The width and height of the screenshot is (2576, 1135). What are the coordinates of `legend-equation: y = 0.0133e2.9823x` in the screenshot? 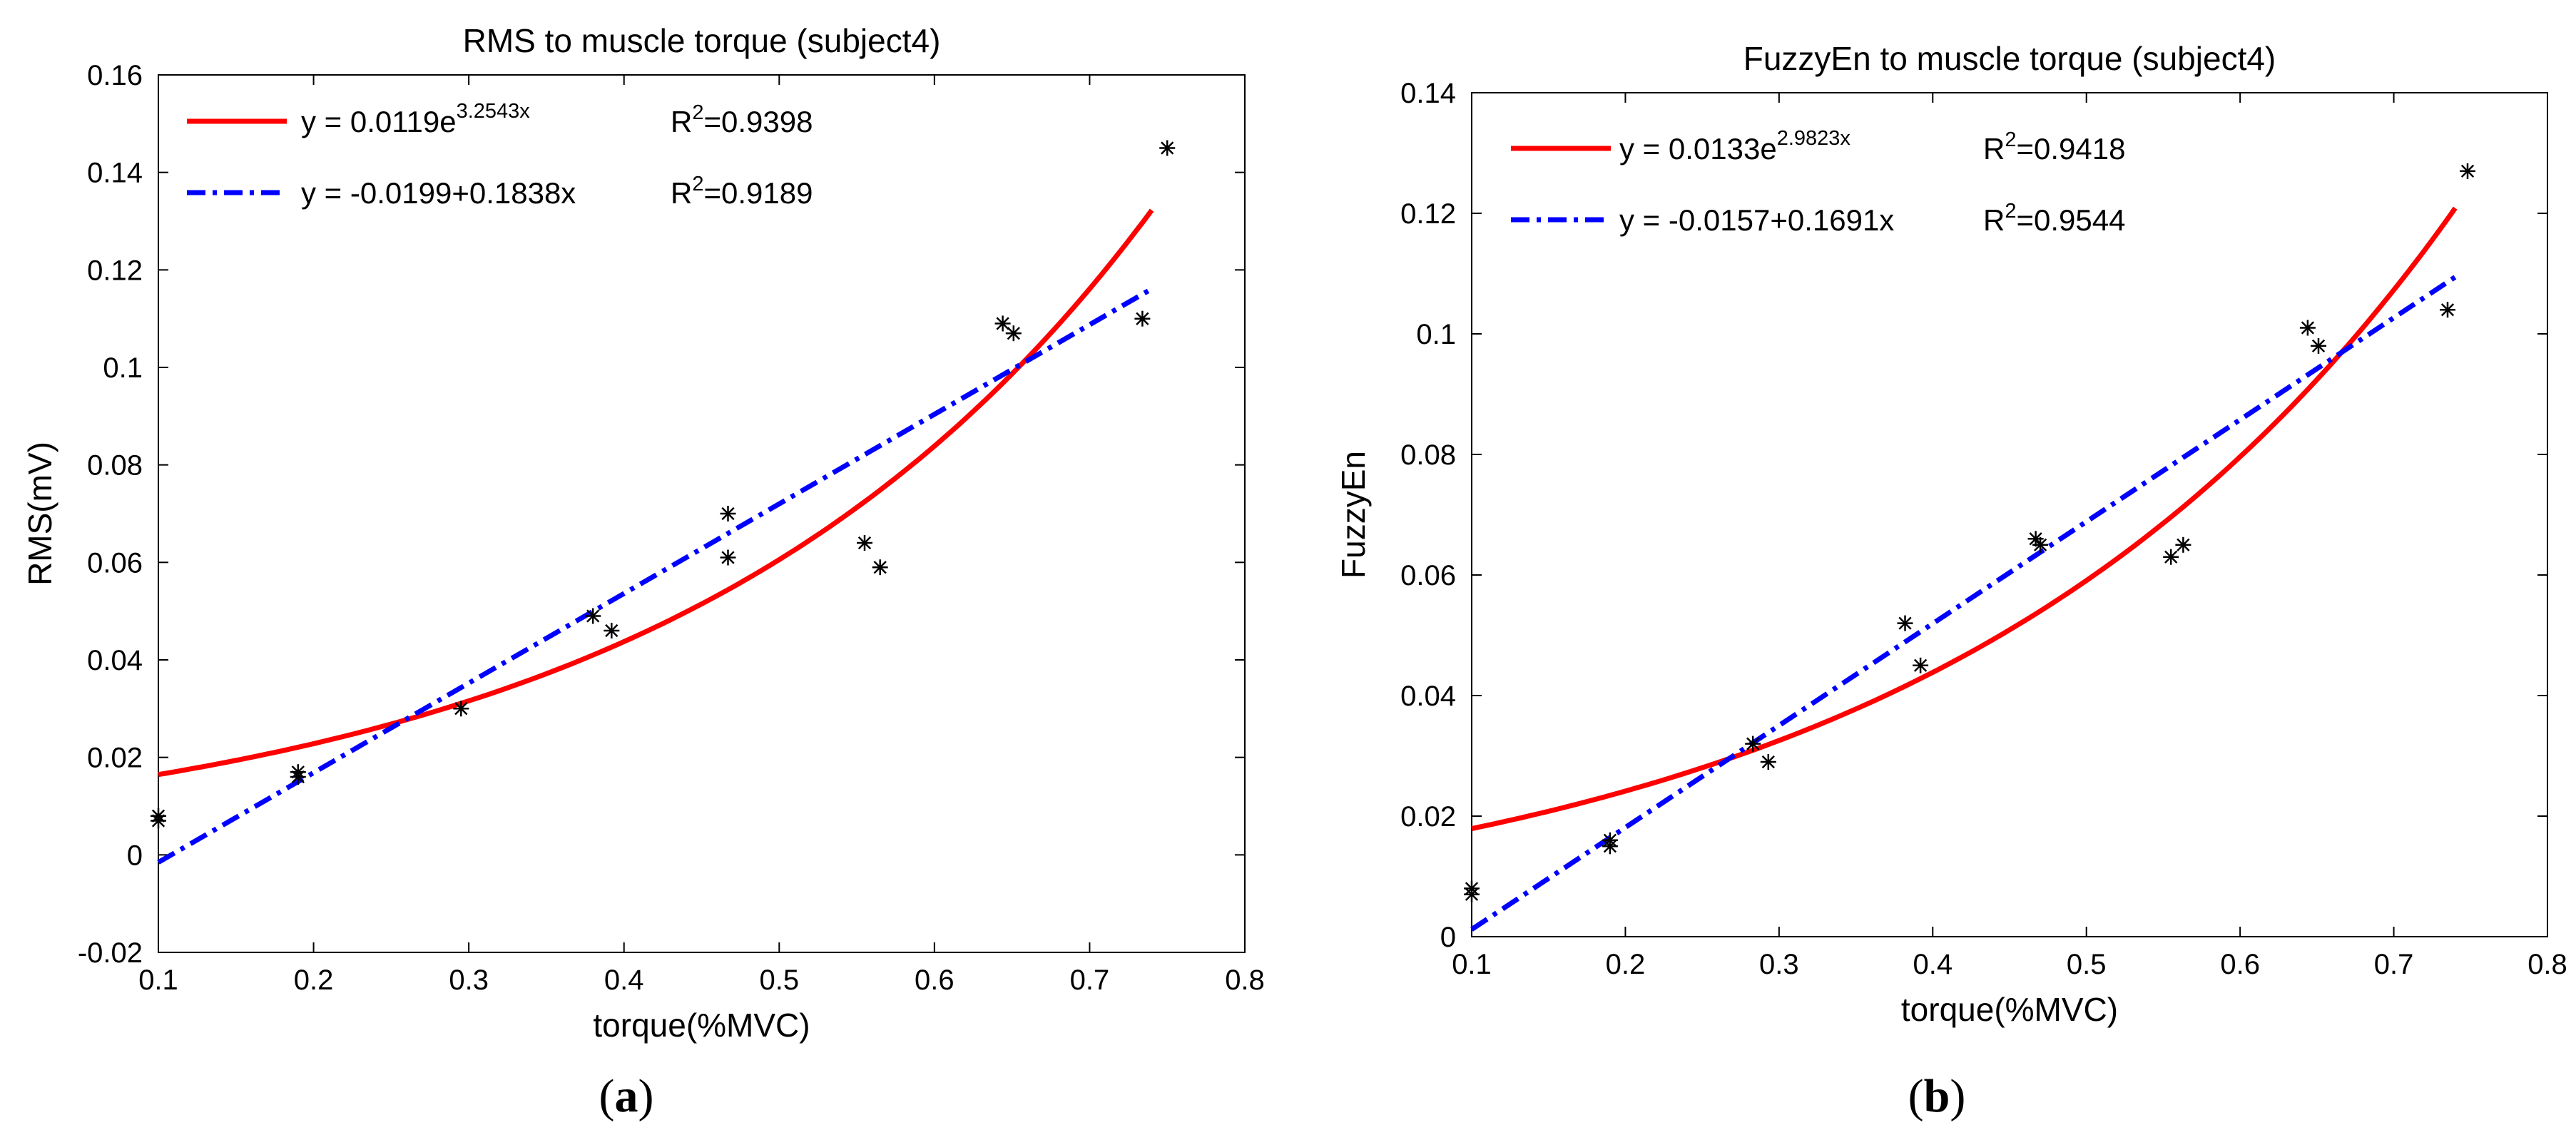 It's located at (1734, 147).